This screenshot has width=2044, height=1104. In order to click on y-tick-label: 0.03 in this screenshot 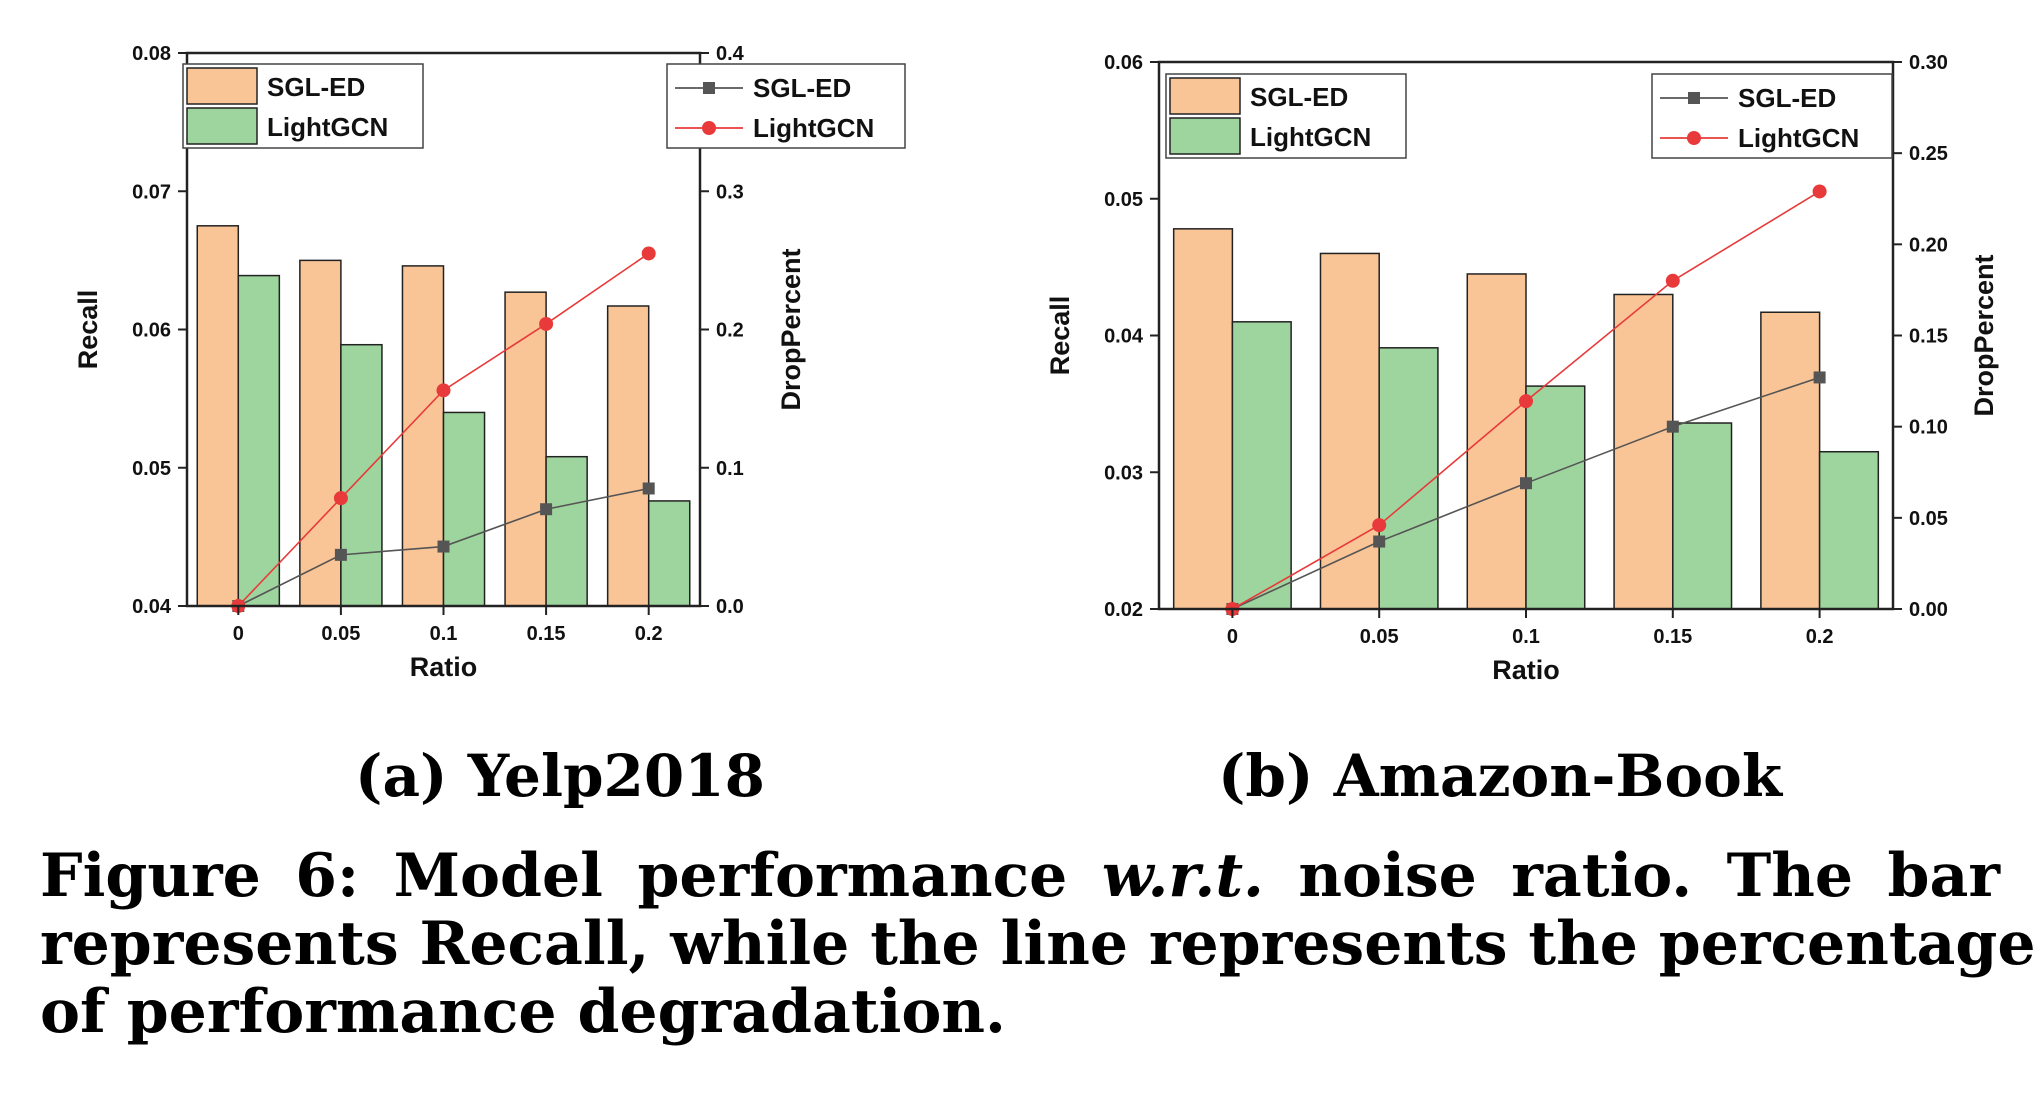, I will do `click(1123, 473)`.